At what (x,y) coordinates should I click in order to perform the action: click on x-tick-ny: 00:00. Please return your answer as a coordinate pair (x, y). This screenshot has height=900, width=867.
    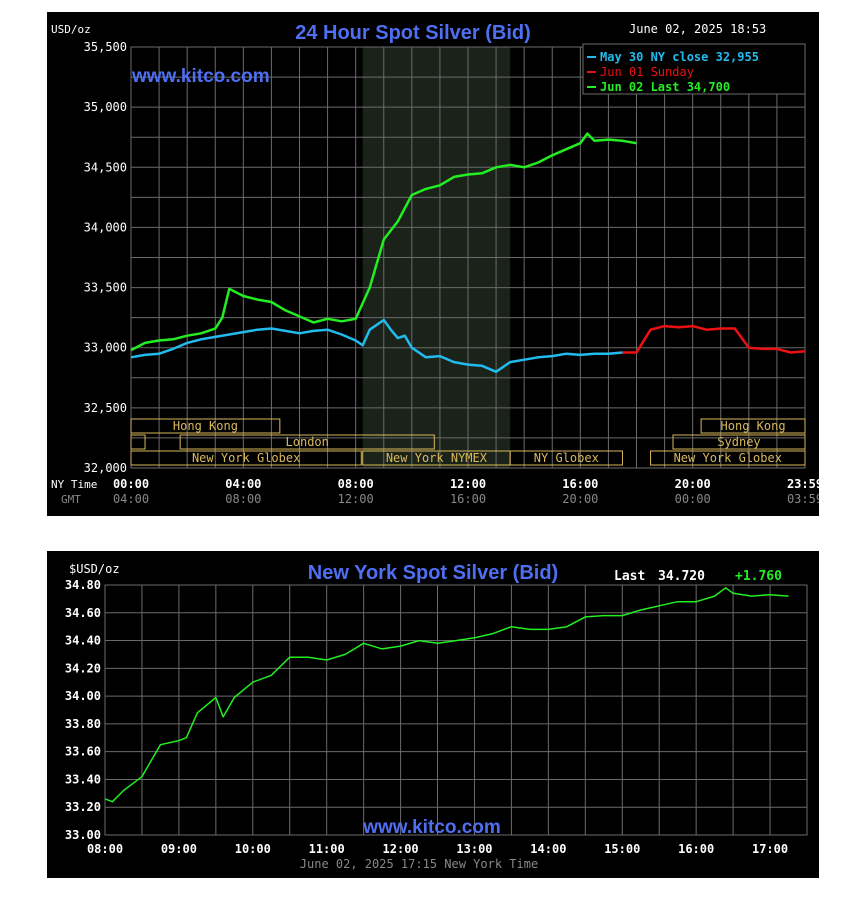
    Looking at the image, I should click on (131, 484).